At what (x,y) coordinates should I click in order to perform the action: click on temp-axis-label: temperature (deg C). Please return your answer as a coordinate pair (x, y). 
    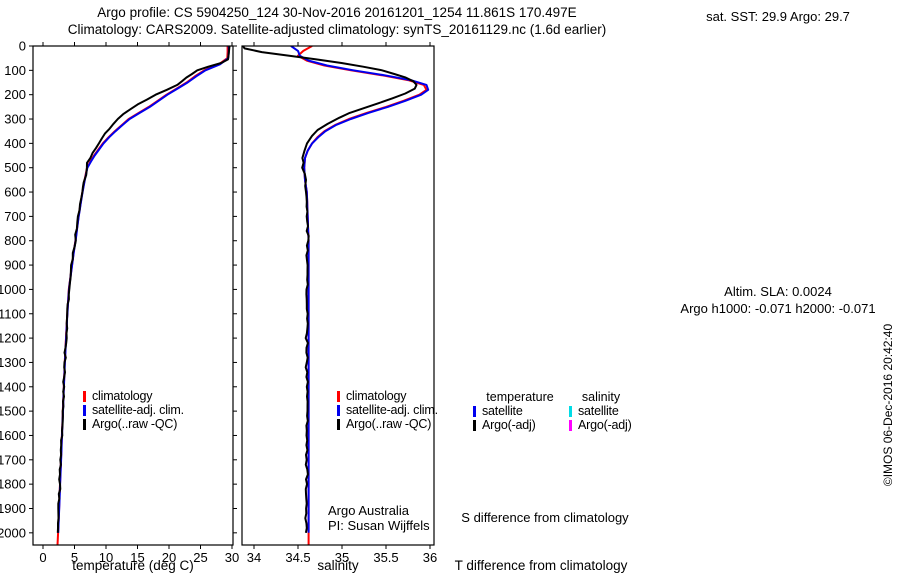
    Looking at the image, I should click on (133, 565).